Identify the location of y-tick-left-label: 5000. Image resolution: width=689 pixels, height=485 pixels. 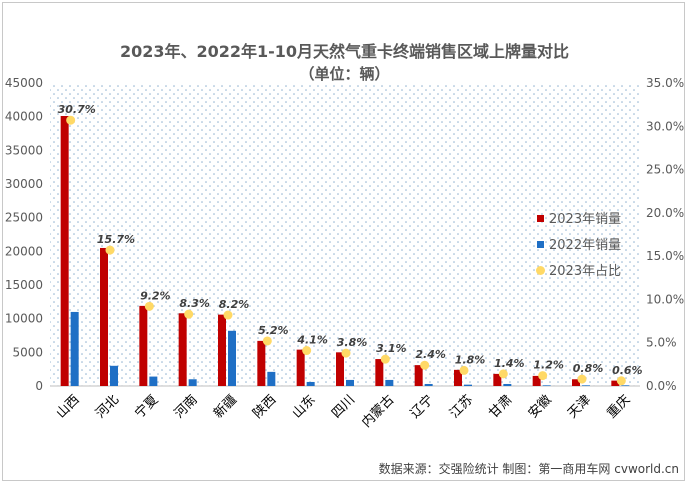
(27, 352).